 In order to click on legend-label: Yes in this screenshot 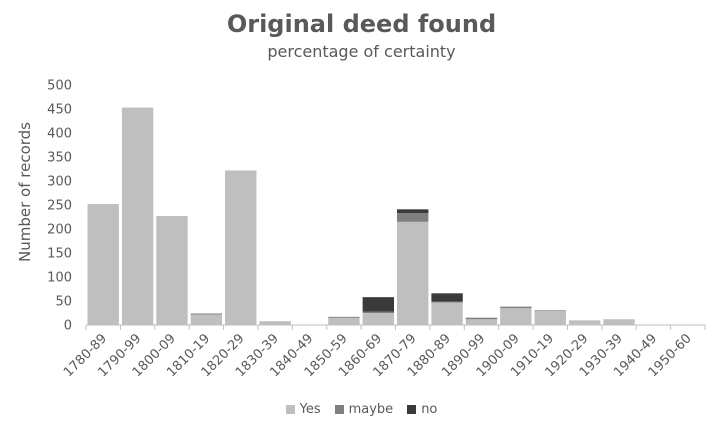, I will do `click(310, 409)`.